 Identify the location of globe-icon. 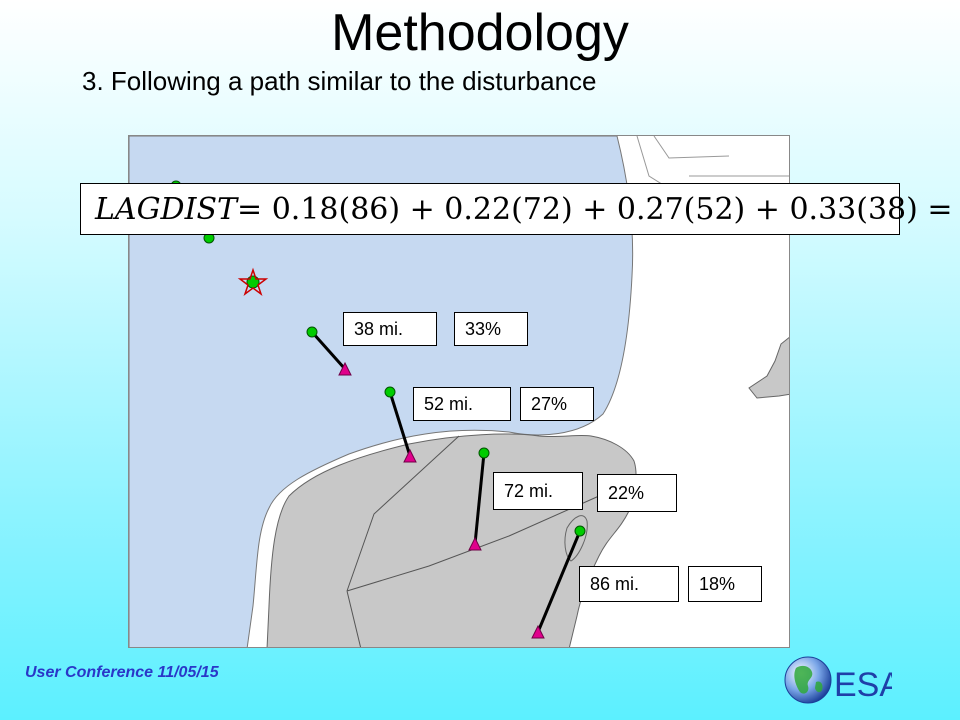
(808, 680).